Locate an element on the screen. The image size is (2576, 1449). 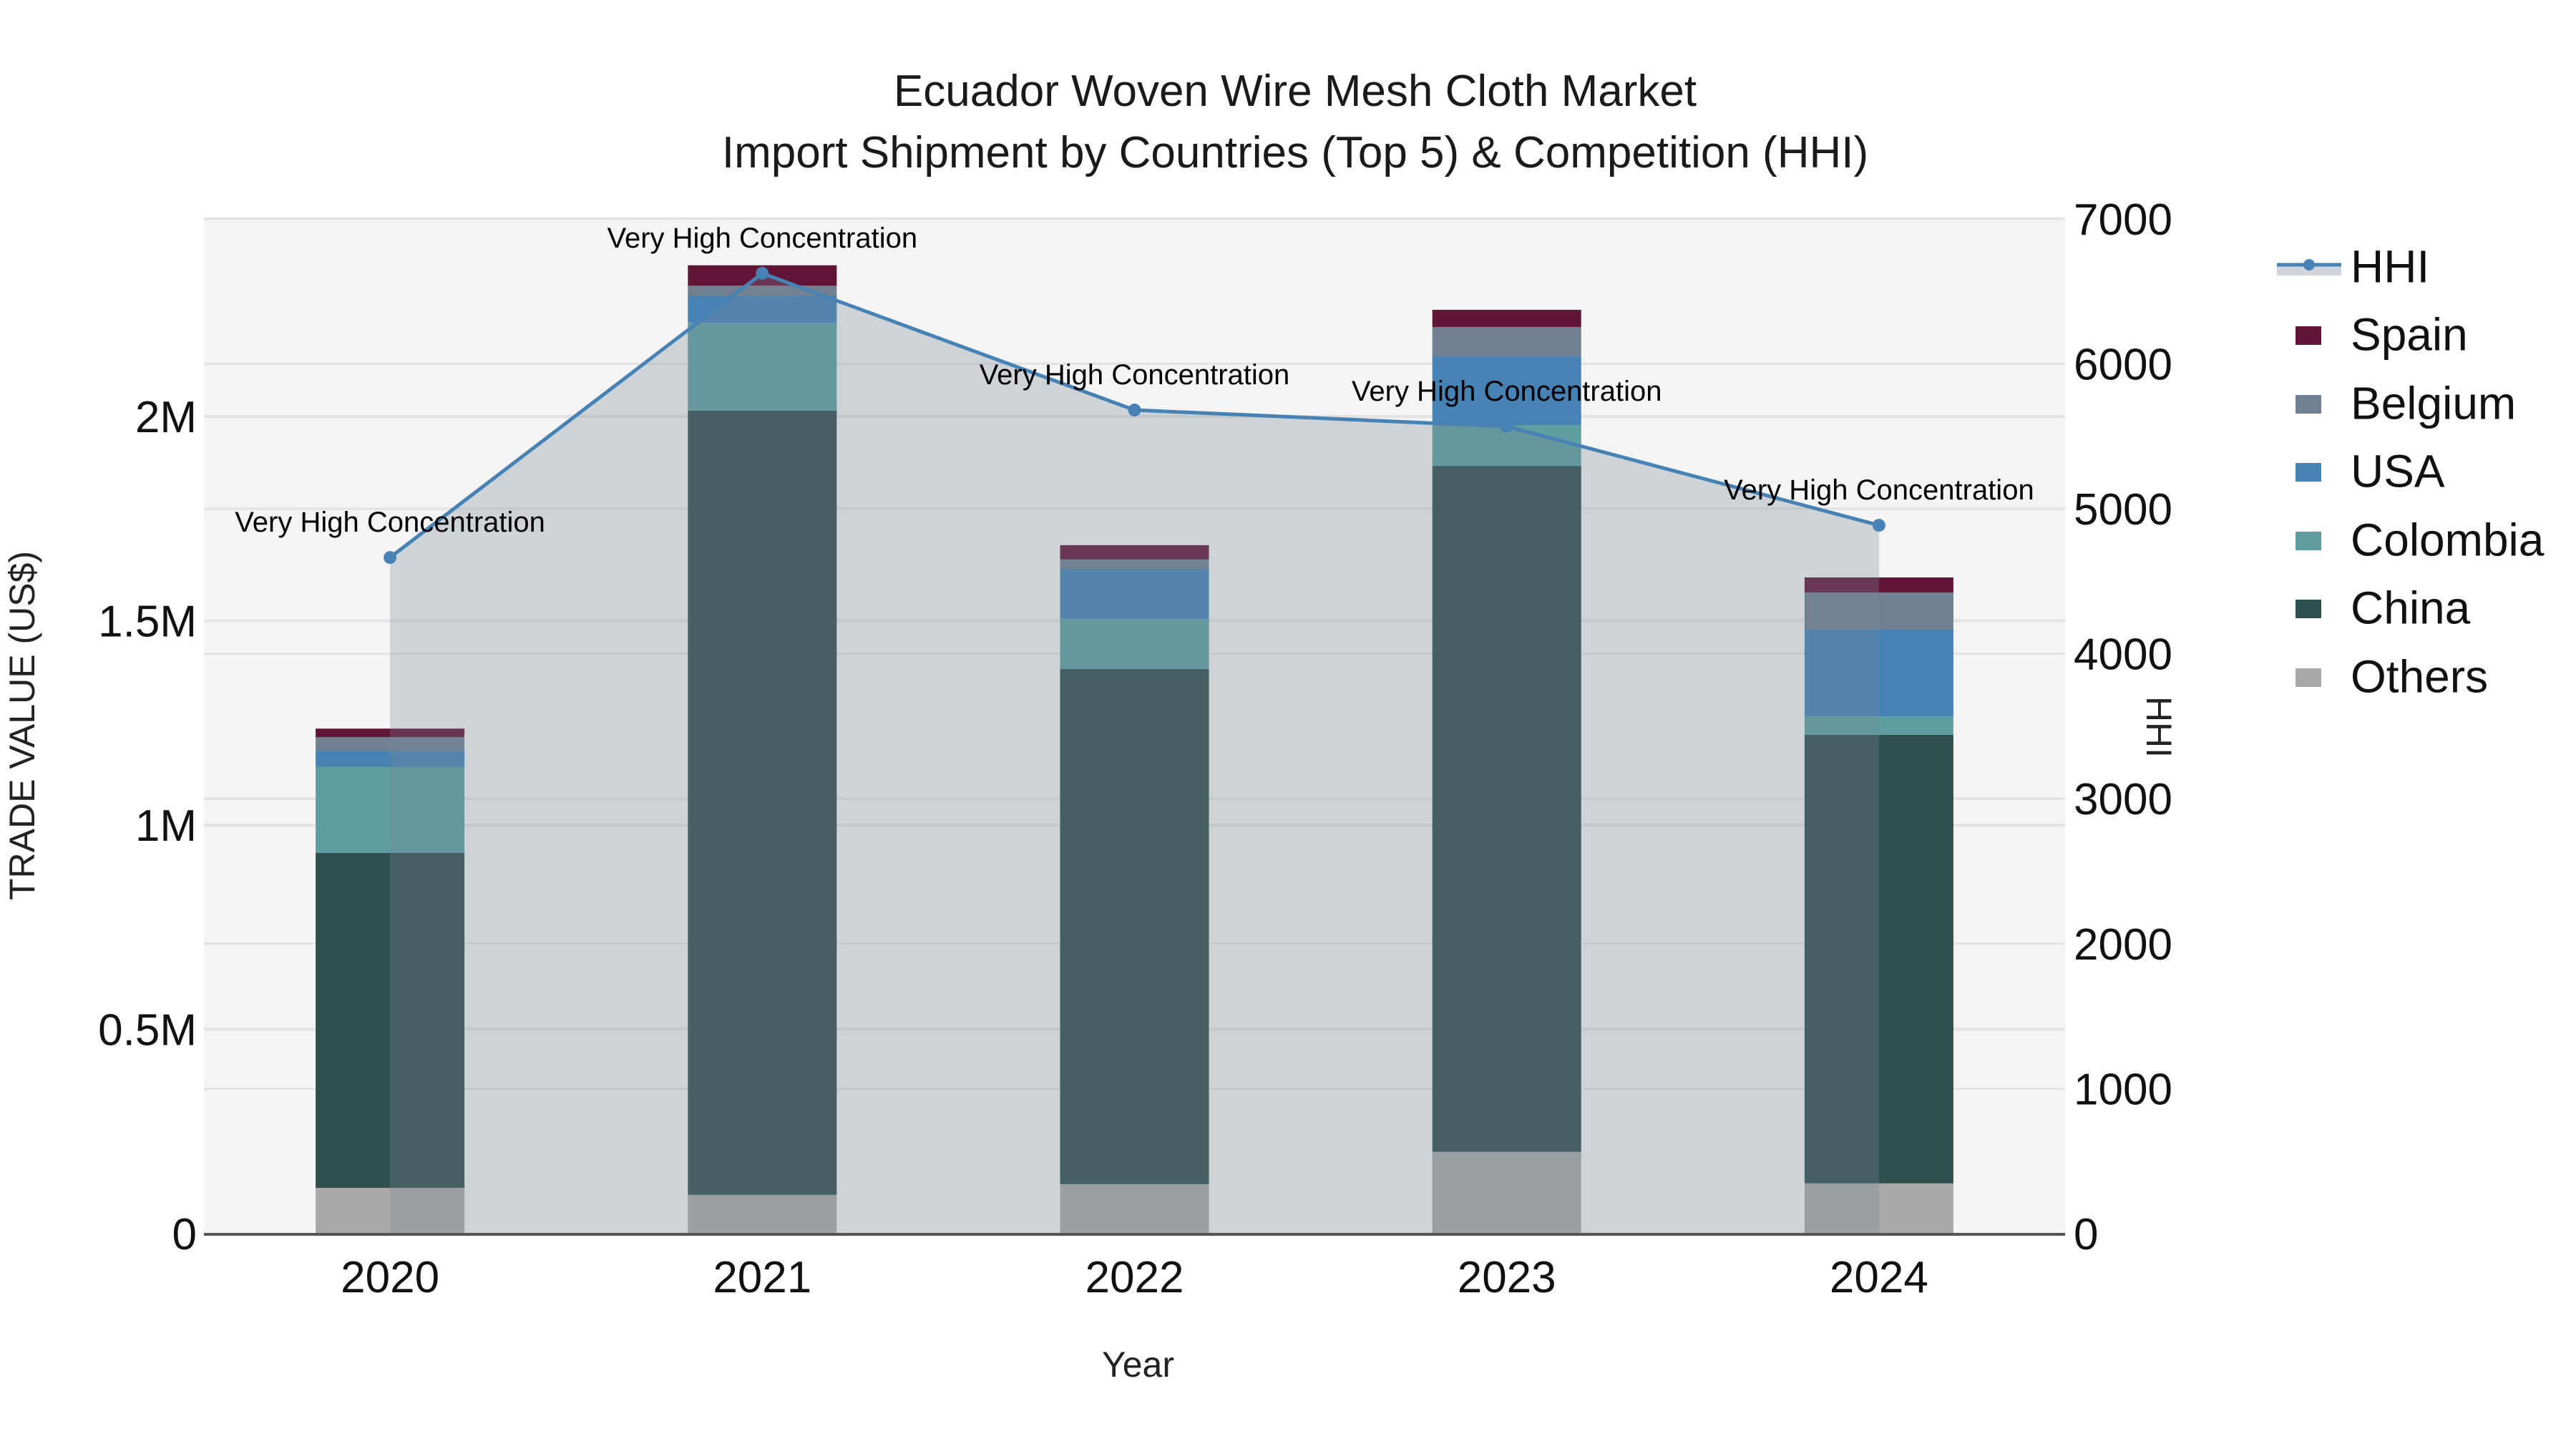
legend-label: Others is located at coordinates (2420, 676).